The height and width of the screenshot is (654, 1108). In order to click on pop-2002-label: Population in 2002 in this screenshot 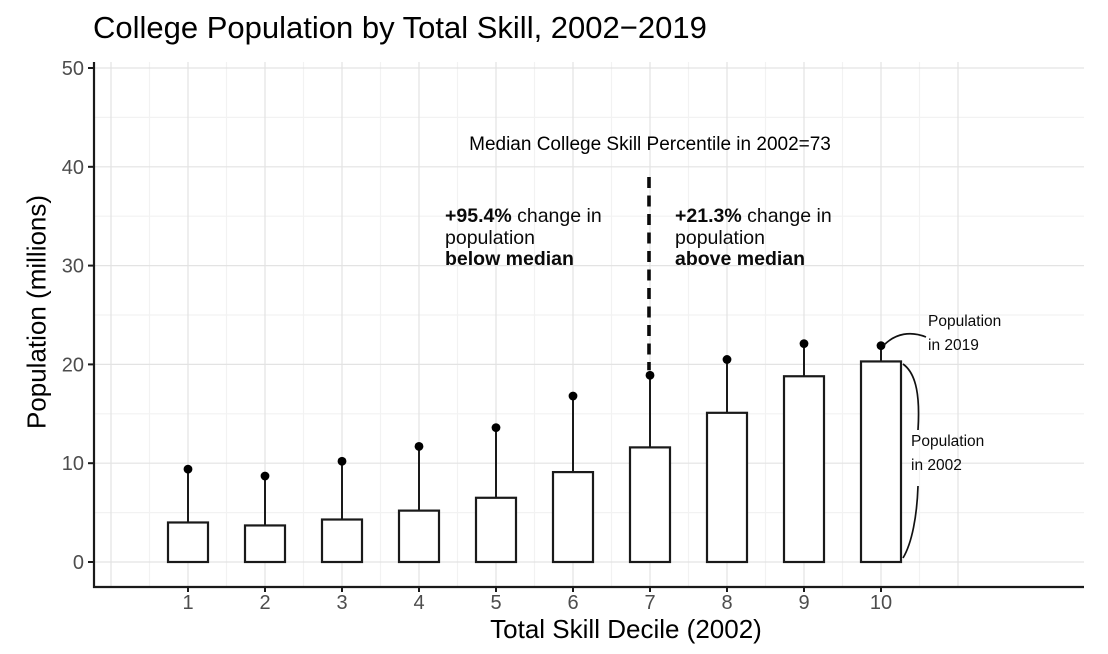, I will do `click(948, 453)`.